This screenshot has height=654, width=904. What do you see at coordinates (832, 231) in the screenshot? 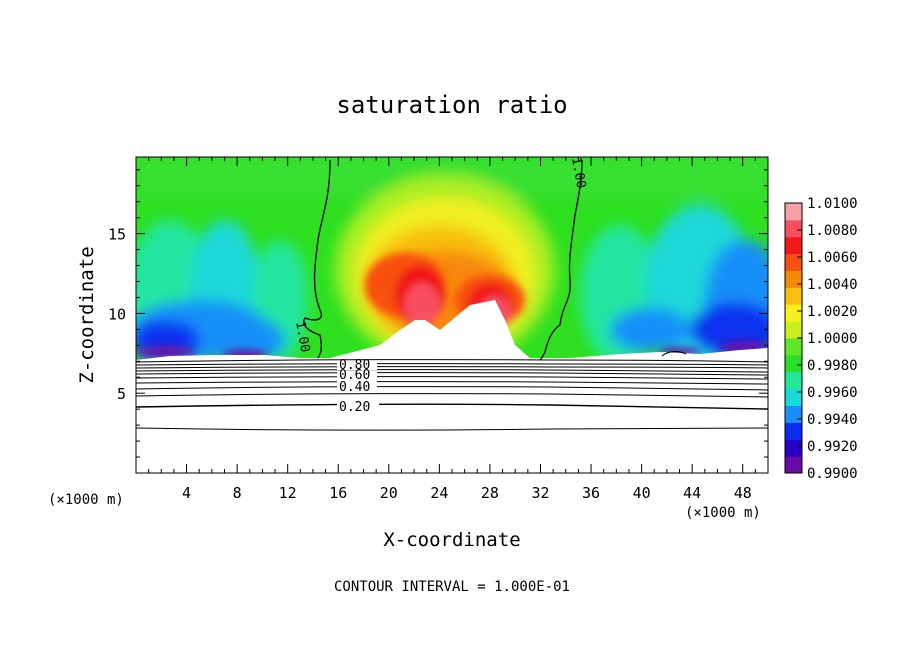
I see `colorbar-label: 1.0080` at bounding box center [832, 231].